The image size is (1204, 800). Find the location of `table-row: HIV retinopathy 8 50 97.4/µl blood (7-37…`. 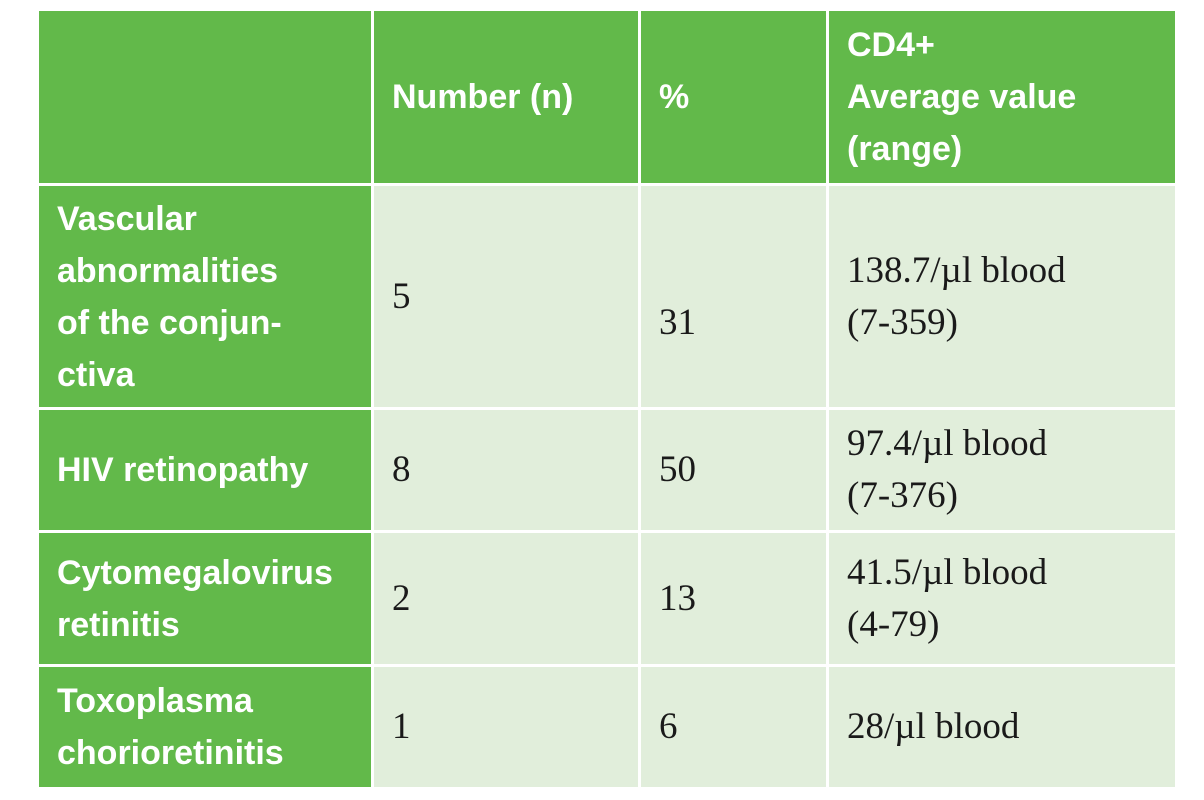

table-row: HIV retinopathy 8 50 97.4/µl blood (7-37… is located at coordinates (607, 471).